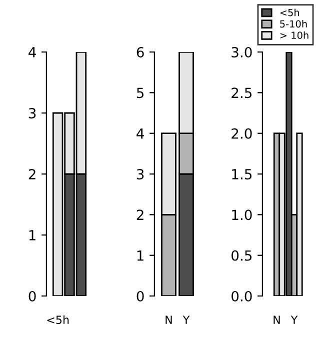  Describe the element at coordinates (290, 12) in the screenshot. I see `legend-label: <5h` at that location.